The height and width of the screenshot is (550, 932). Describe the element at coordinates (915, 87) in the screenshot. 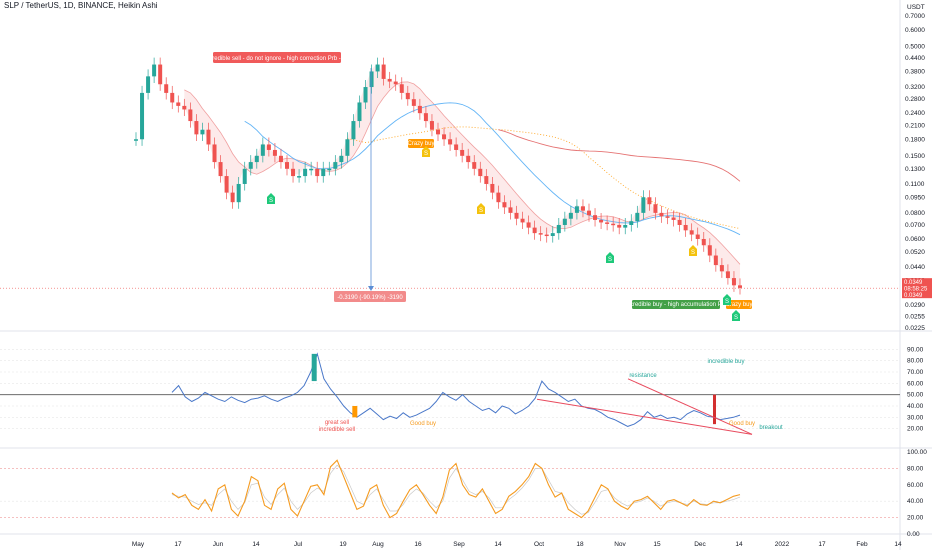

I see `price-tick-label: 0.3200` at that location.